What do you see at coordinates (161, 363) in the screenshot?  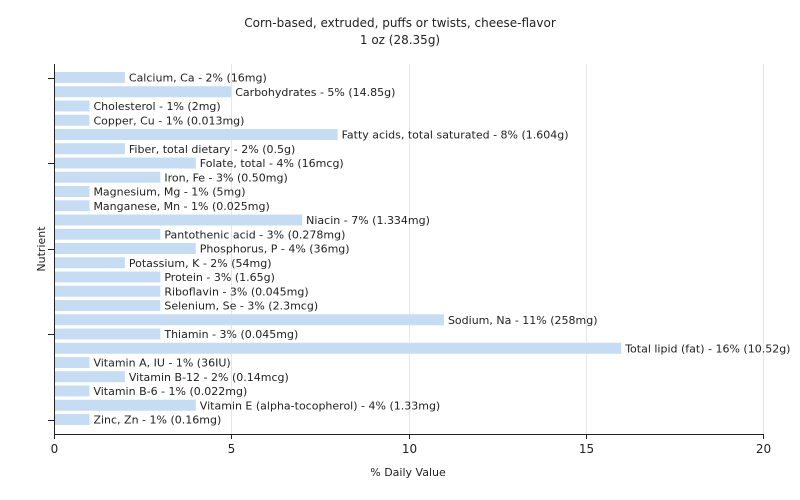 I see `bar-label: Vitamin A, IU - 1% (36IU)` at bounding box center [161, 363].